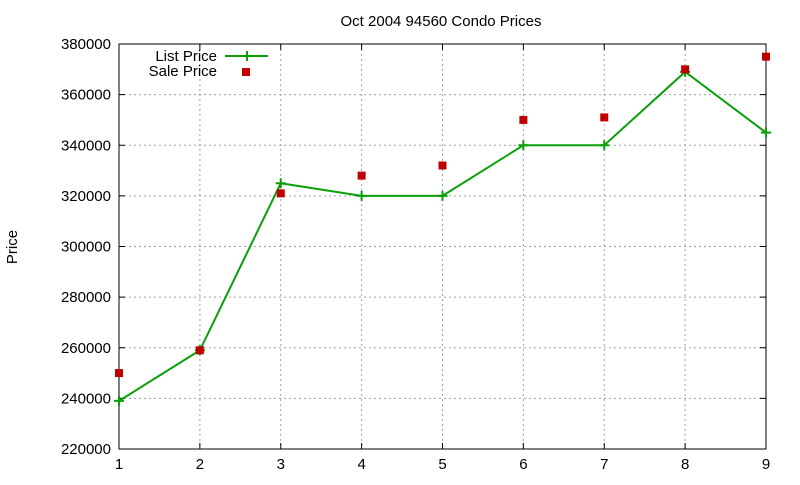 The image size is (800, 485). I want to click on x-tick-label: 9, so click(766, 464).